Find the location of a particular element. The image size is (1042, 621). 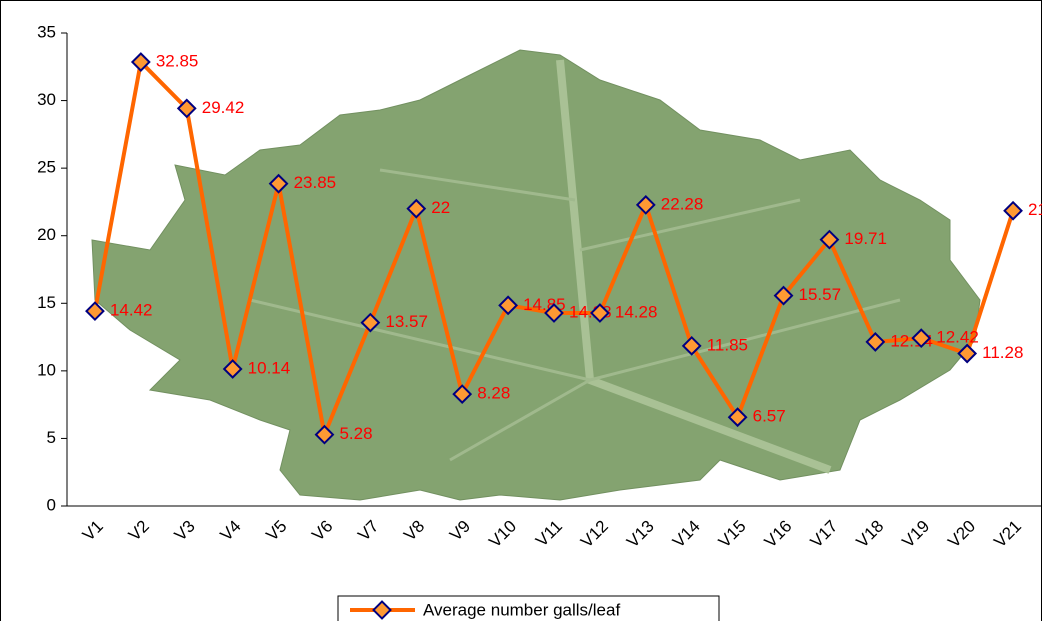

value-label: 32.85 is located at coordinates (177, 61).